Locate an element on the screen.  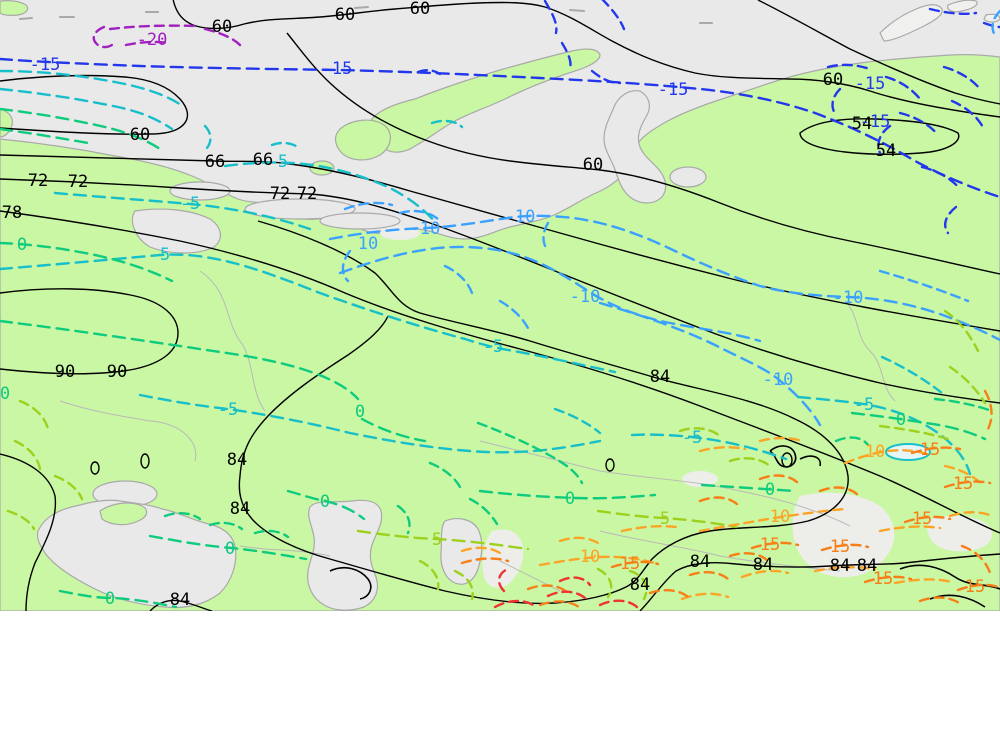
temp-10-g is located at coordinates (910, 529).